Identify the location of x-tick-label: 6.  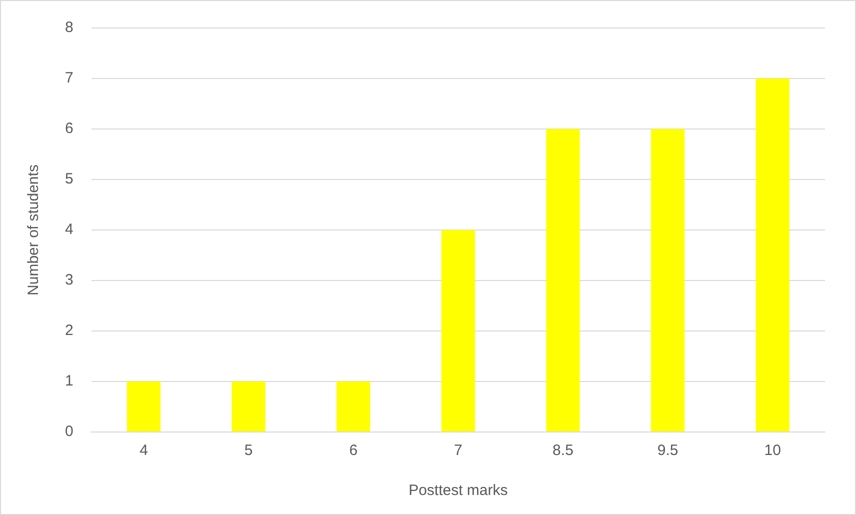
(353, 451).